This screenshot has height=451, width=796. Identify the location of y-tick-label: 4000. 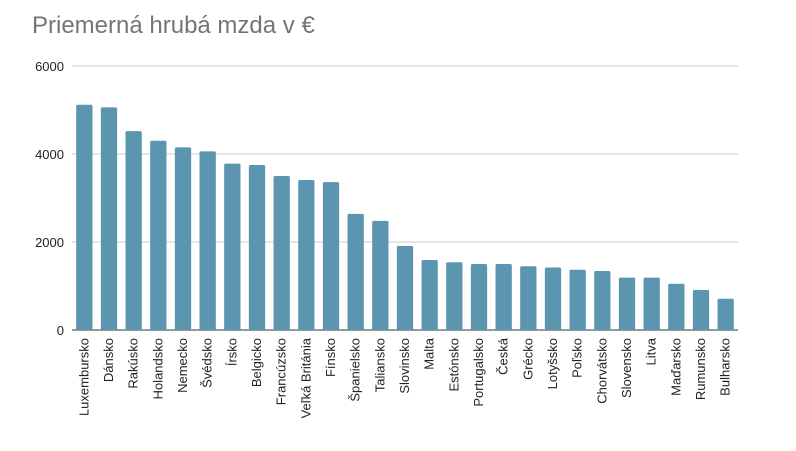
(49, 154).